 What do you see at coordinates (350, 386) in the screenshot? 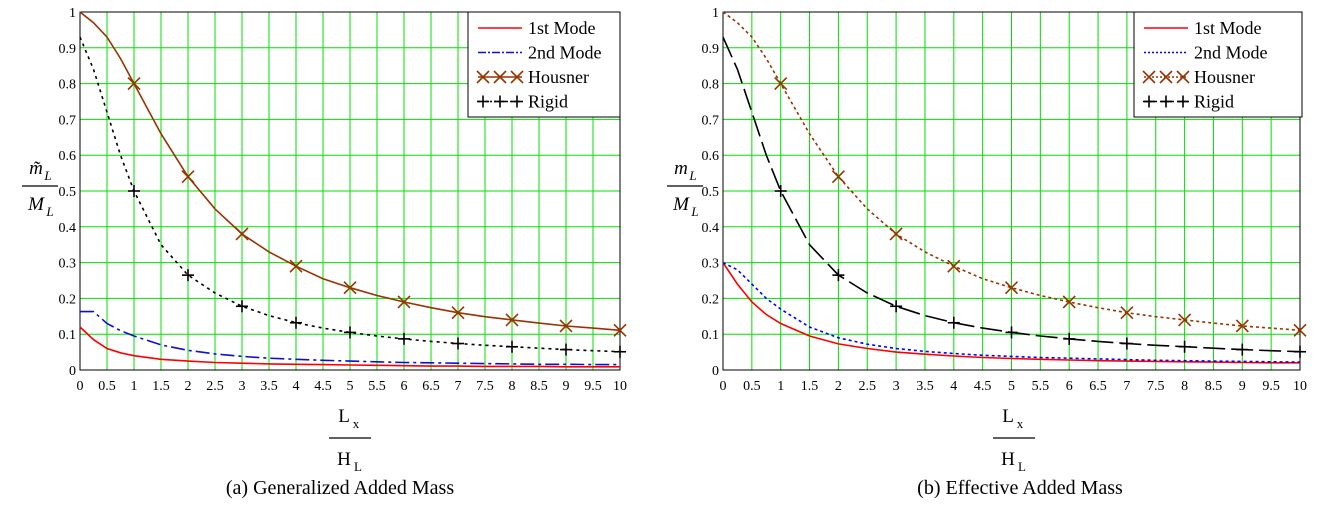
I see `x-tick-label: 5` at bounding box center [350, 386].